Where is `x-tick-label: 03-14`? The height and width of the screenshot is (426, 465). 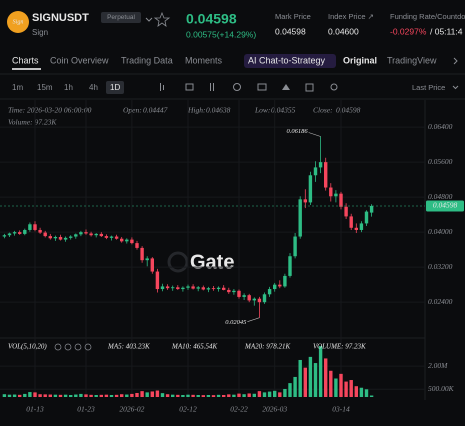
x-tick-label: 03-14 is located at coordinates (341, 409).